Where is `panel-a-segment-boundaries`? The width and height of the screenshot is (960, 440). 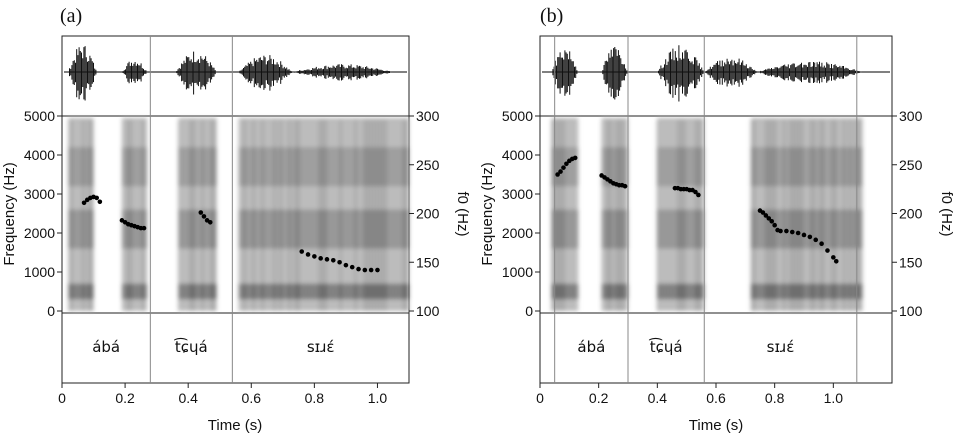 panel-a-segment-boundaries is located at coordinates (191, 209).